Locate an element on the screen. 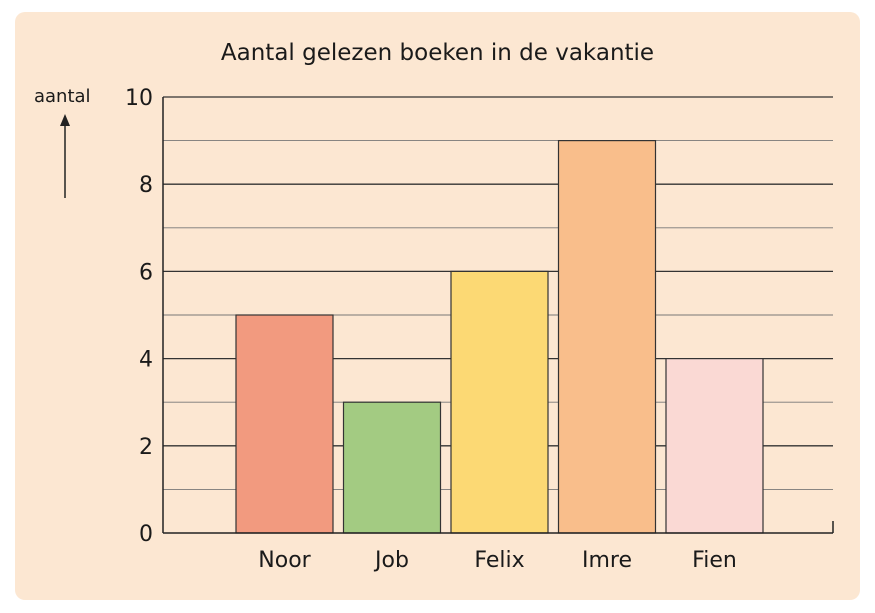 Image resolution: width=875 pixels, height=613 pixels. bar-job is located at coordinates (392, 467).